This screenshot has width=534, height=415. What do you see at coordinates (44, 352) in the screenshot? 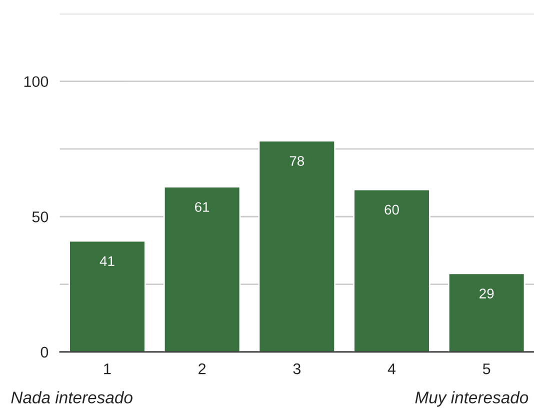
I see `y-tick-label: 0` at bounding box center [44, 352].